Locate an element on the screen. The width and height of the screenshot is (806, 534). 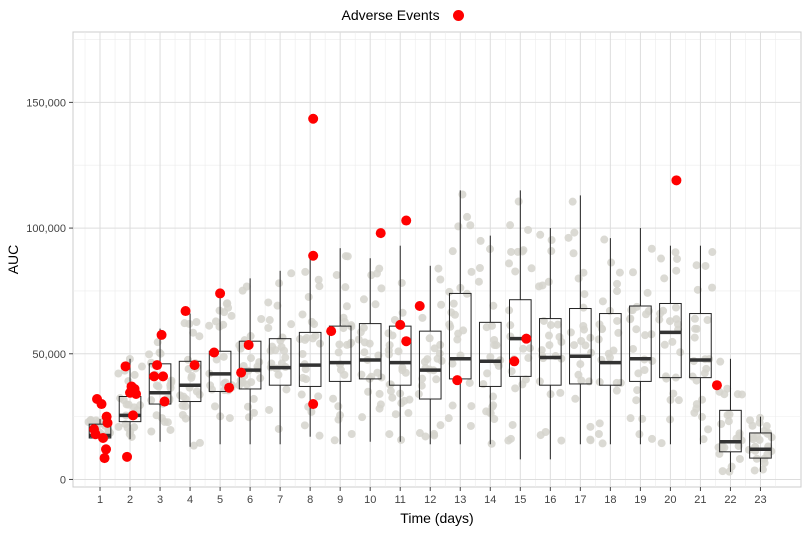
x-tick-label: 10 is located at coordinates (370, 500).